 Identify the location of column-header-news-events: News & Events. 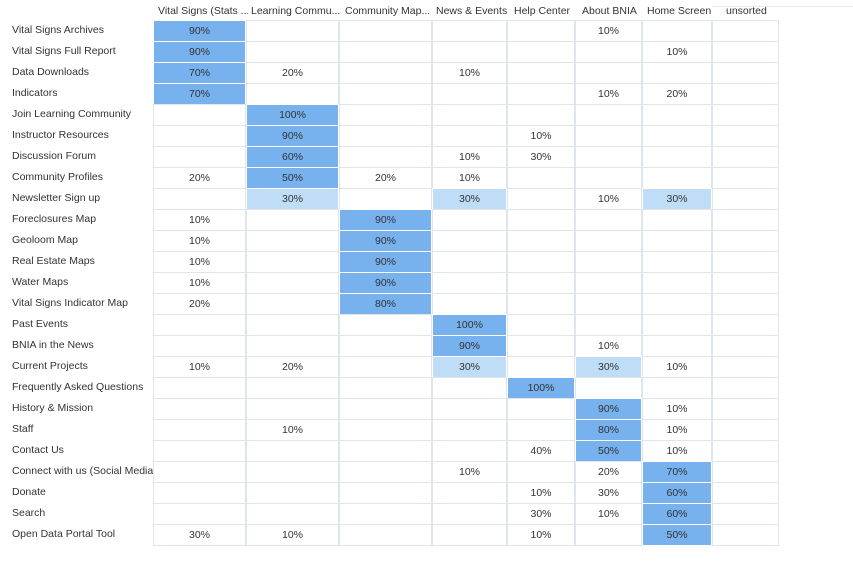
(472, 11).